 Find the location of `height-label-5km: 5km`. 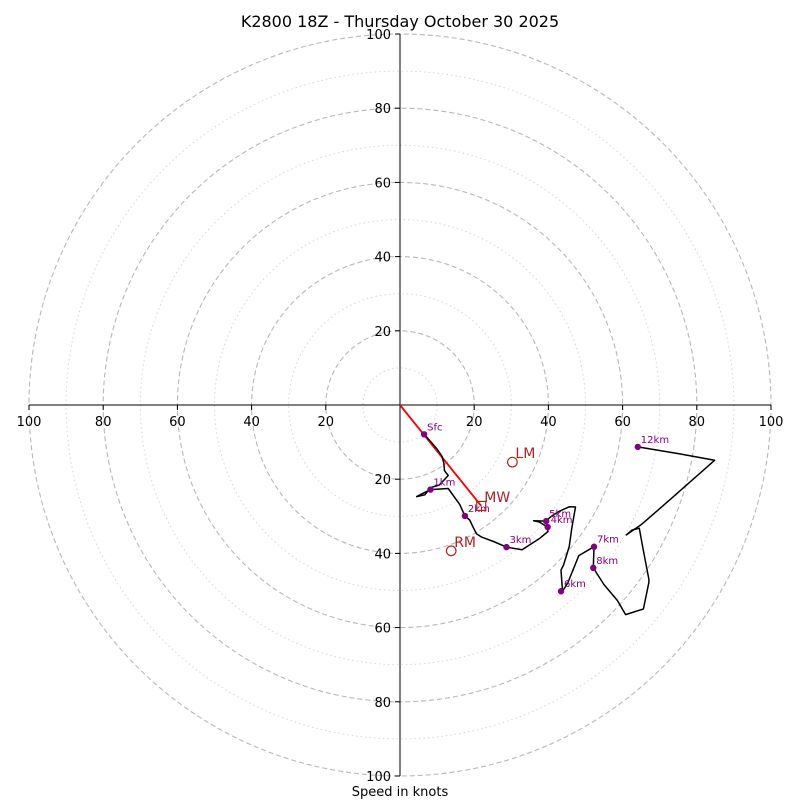

height-label-5km: 5km is located at coordinates (560, 514).